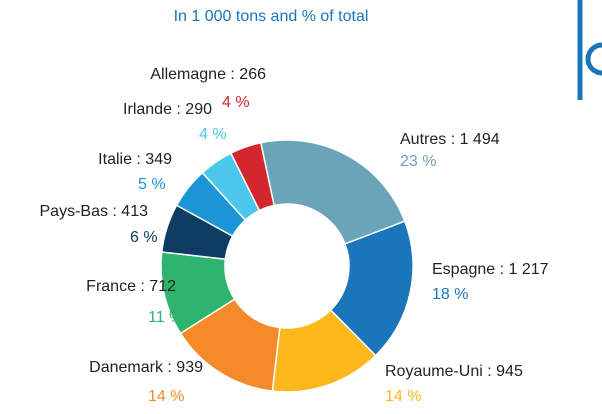 This screenshot has height=414, width=602. Describe the element at coordinates (450, 139) in the screenshot. I see `slice-label: Autres : 1 494` at that location.